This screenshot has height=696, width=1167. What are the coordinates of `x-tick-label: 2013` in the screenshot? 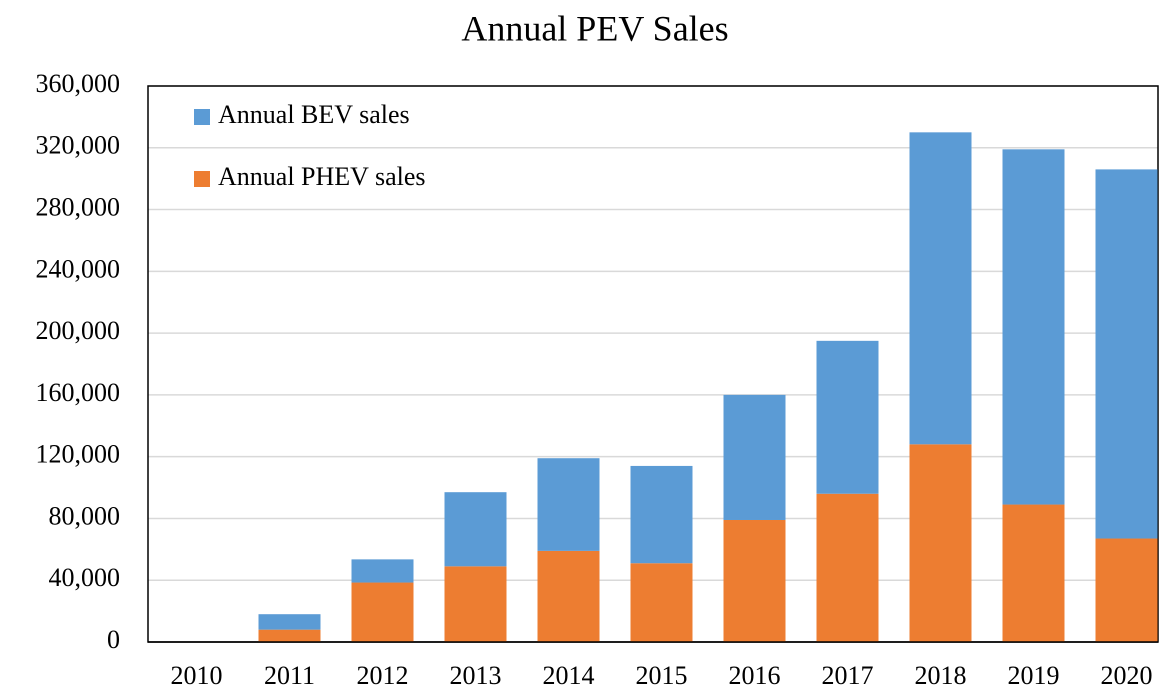 It's located at (476, 675).